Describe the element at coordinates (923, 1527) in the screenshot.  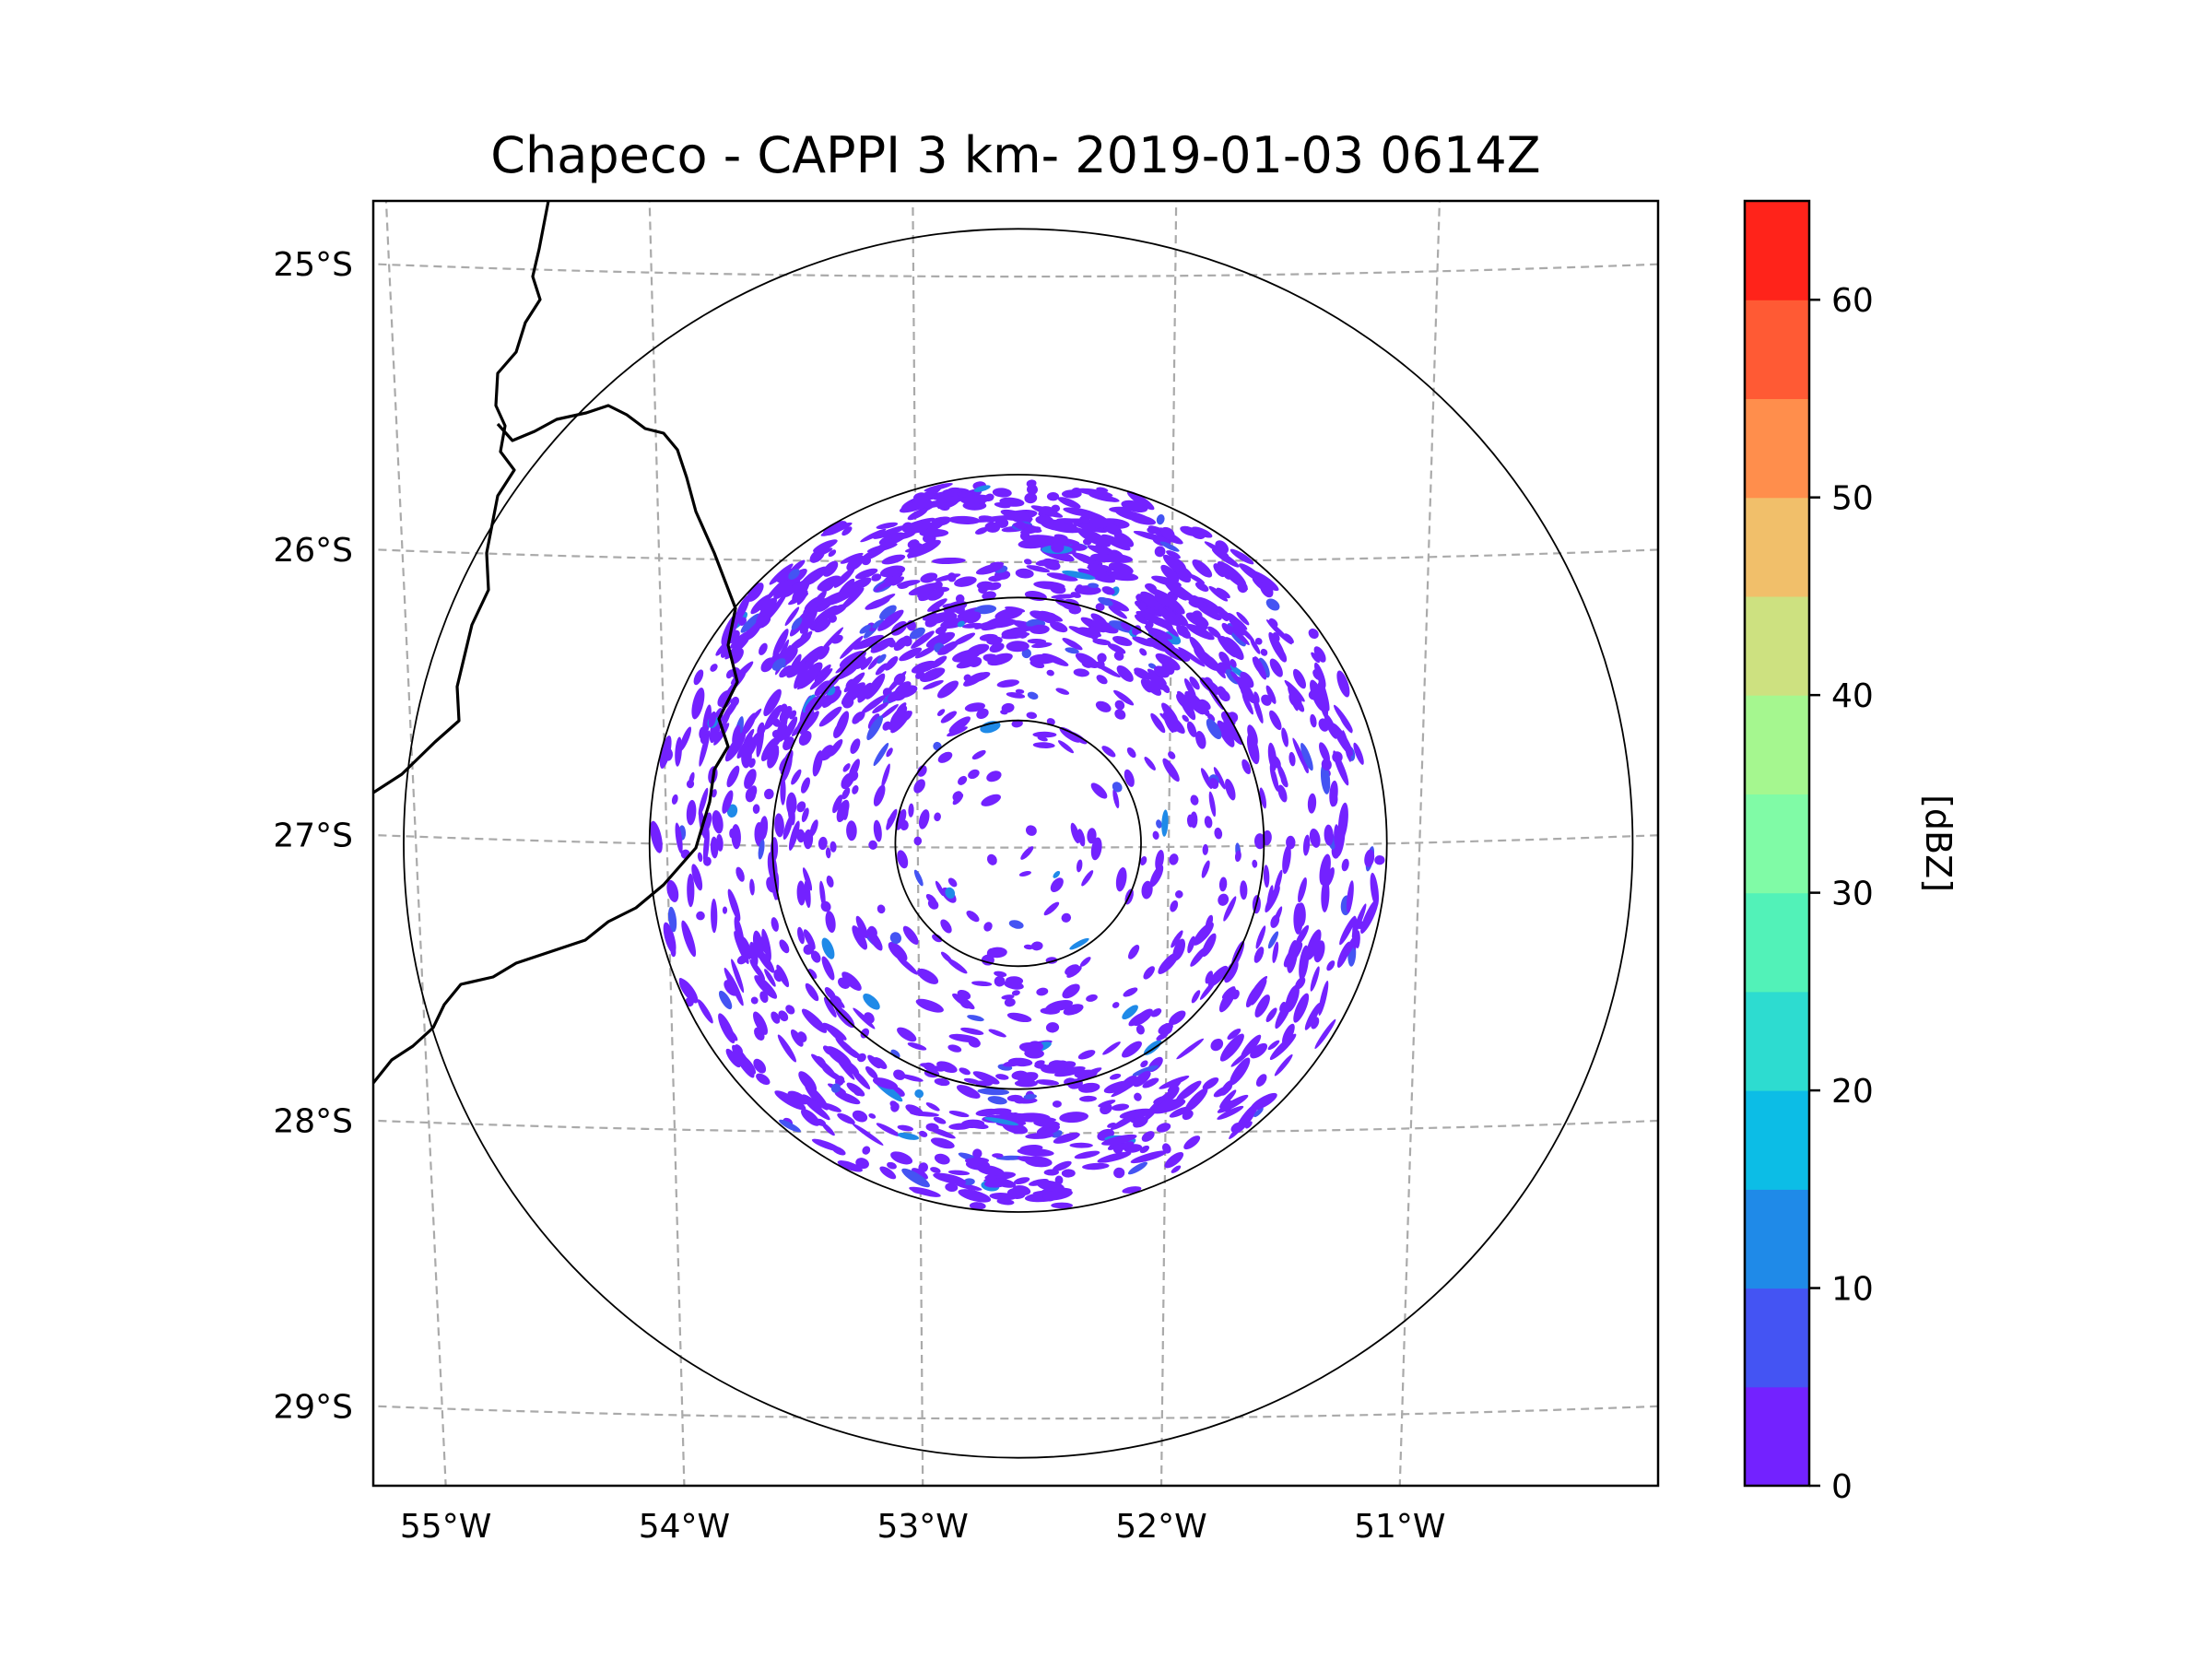
I see `x-axis: 55°W 54°W 53°W 52°W 51°W` at that location.